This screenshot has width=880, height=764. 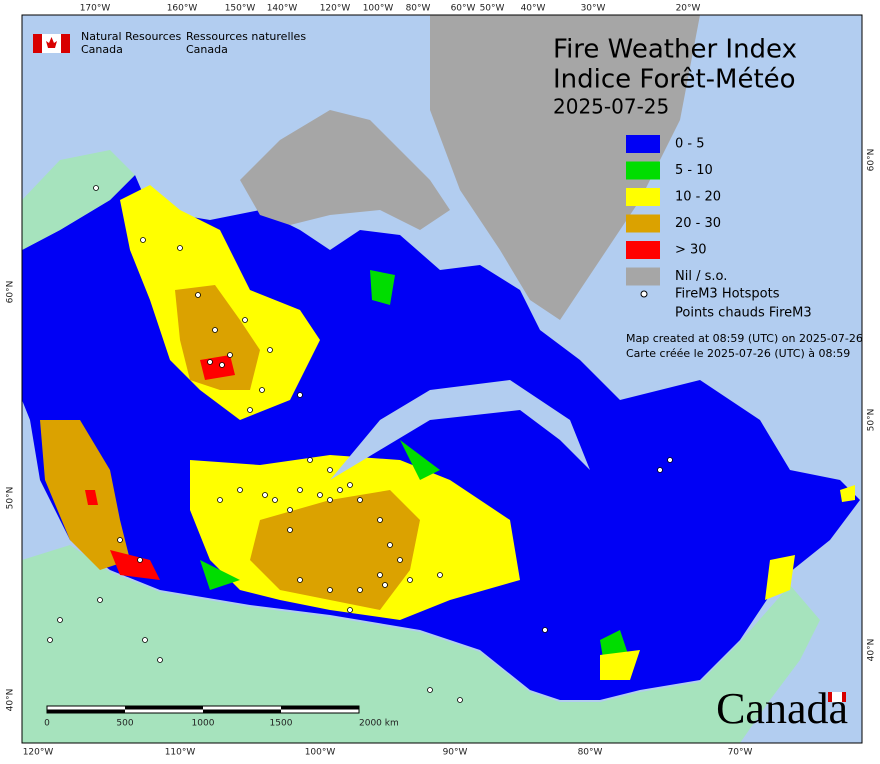 What do you see at coordinates (675, 50) in the screenshot?
I see `title: Fire Weather Index` at bounding box center [675, 50].